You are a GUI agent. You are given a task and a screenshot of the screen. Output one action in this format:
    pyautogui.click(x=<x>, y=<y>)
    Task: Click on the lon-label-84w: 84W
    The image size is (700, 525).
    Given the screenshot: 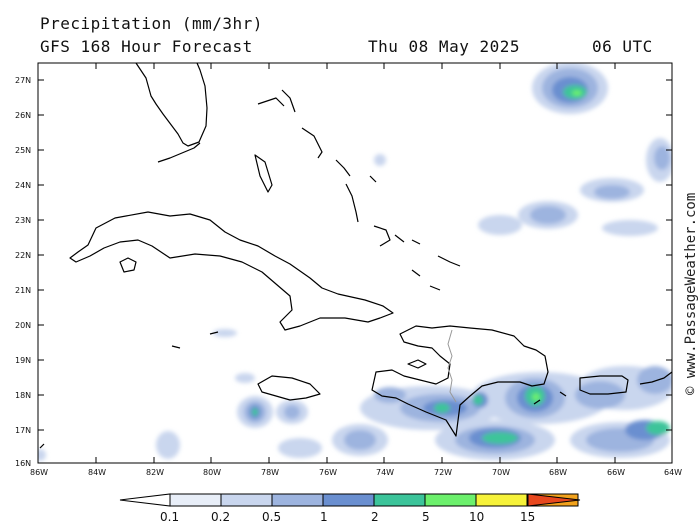 What is the action you would take?
    pyautogui.click(x=97, y=472)
    